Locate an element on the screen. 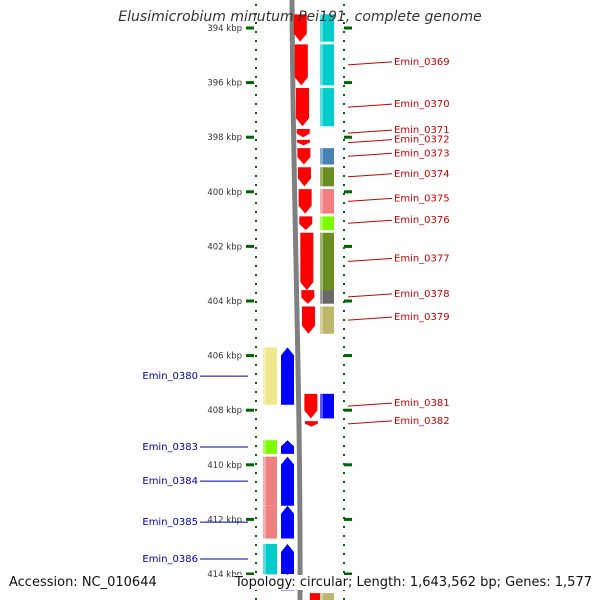  accession-text: Accession: NC_010644 is located at coordinates (83, 582).